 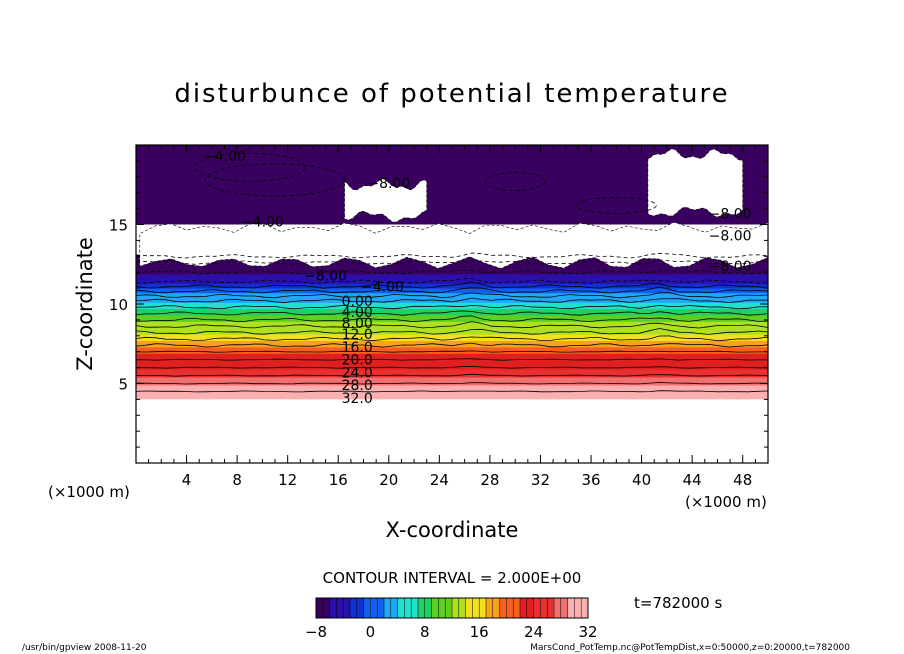 What do you see at coordinates (237, 480) in the screenshot?
I see `x-tick-label: 8` at bounding box center [237, 480].